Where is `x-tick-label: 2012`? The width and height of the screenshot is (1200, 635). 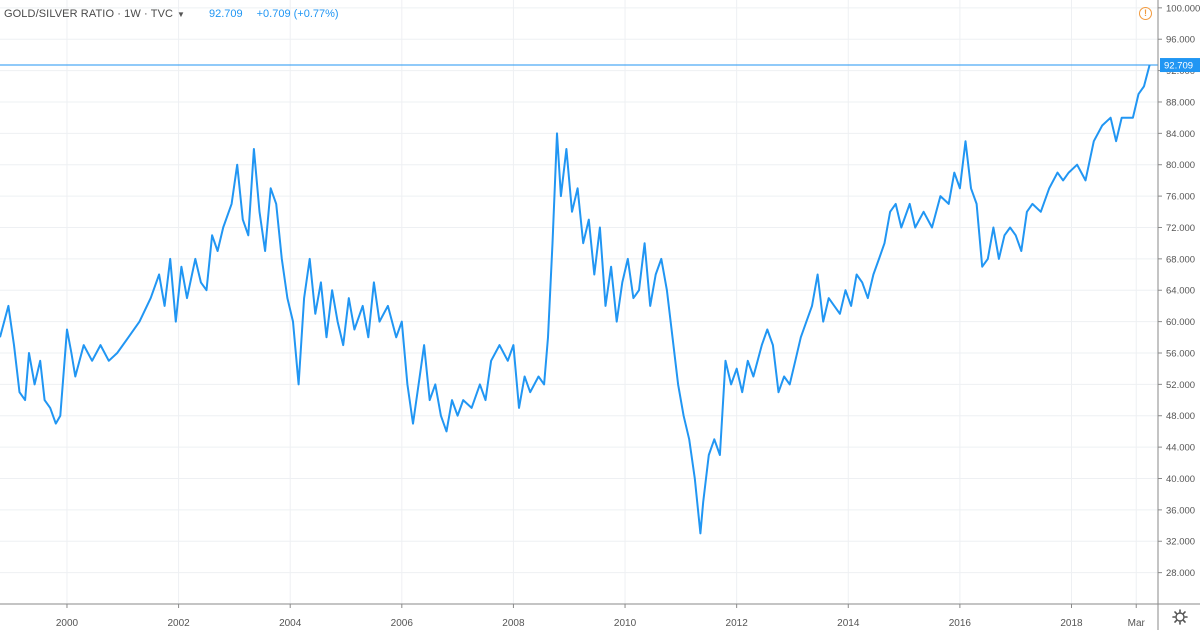
x-tick-label: 2012 is located at coordinates (737, 623).